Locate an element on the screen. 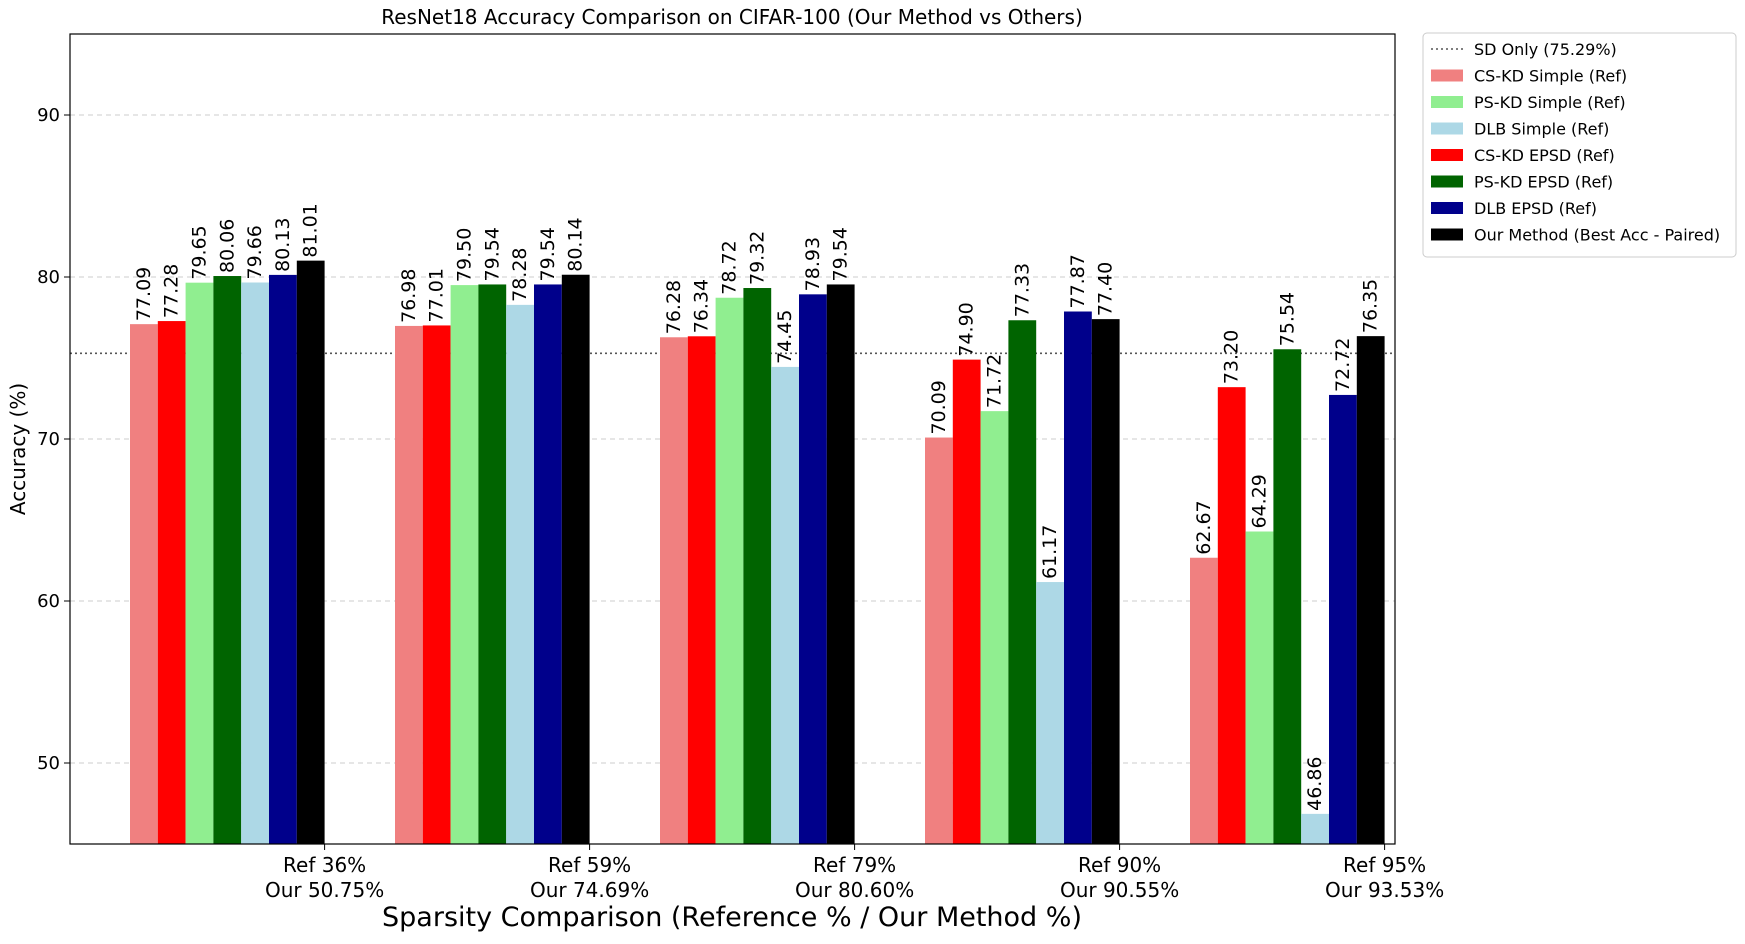 This screenshot has height=944, width=1745. bar-value-label: 77.87 is located at coordinates (1078, 281).